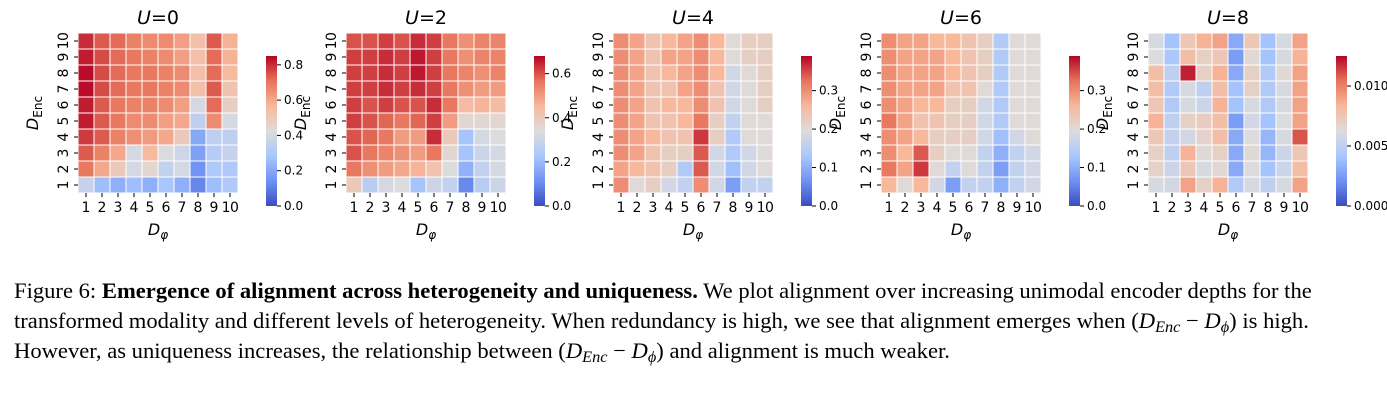 The height and width of the screenshot is (411, 1387). I want to click on colorbar-tick-label: 0.000, so click(1370, 206).